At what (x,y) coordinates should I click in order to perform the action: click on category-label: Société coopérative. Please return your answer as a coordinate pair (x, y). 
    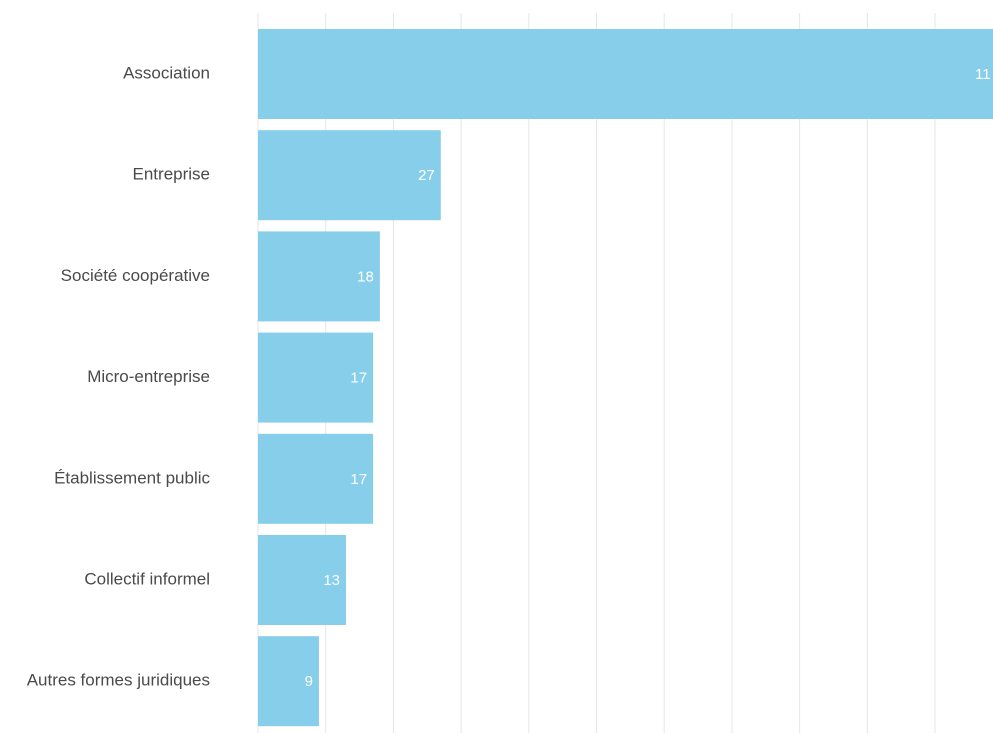
    Looking at the image, I should click on (135, 275).